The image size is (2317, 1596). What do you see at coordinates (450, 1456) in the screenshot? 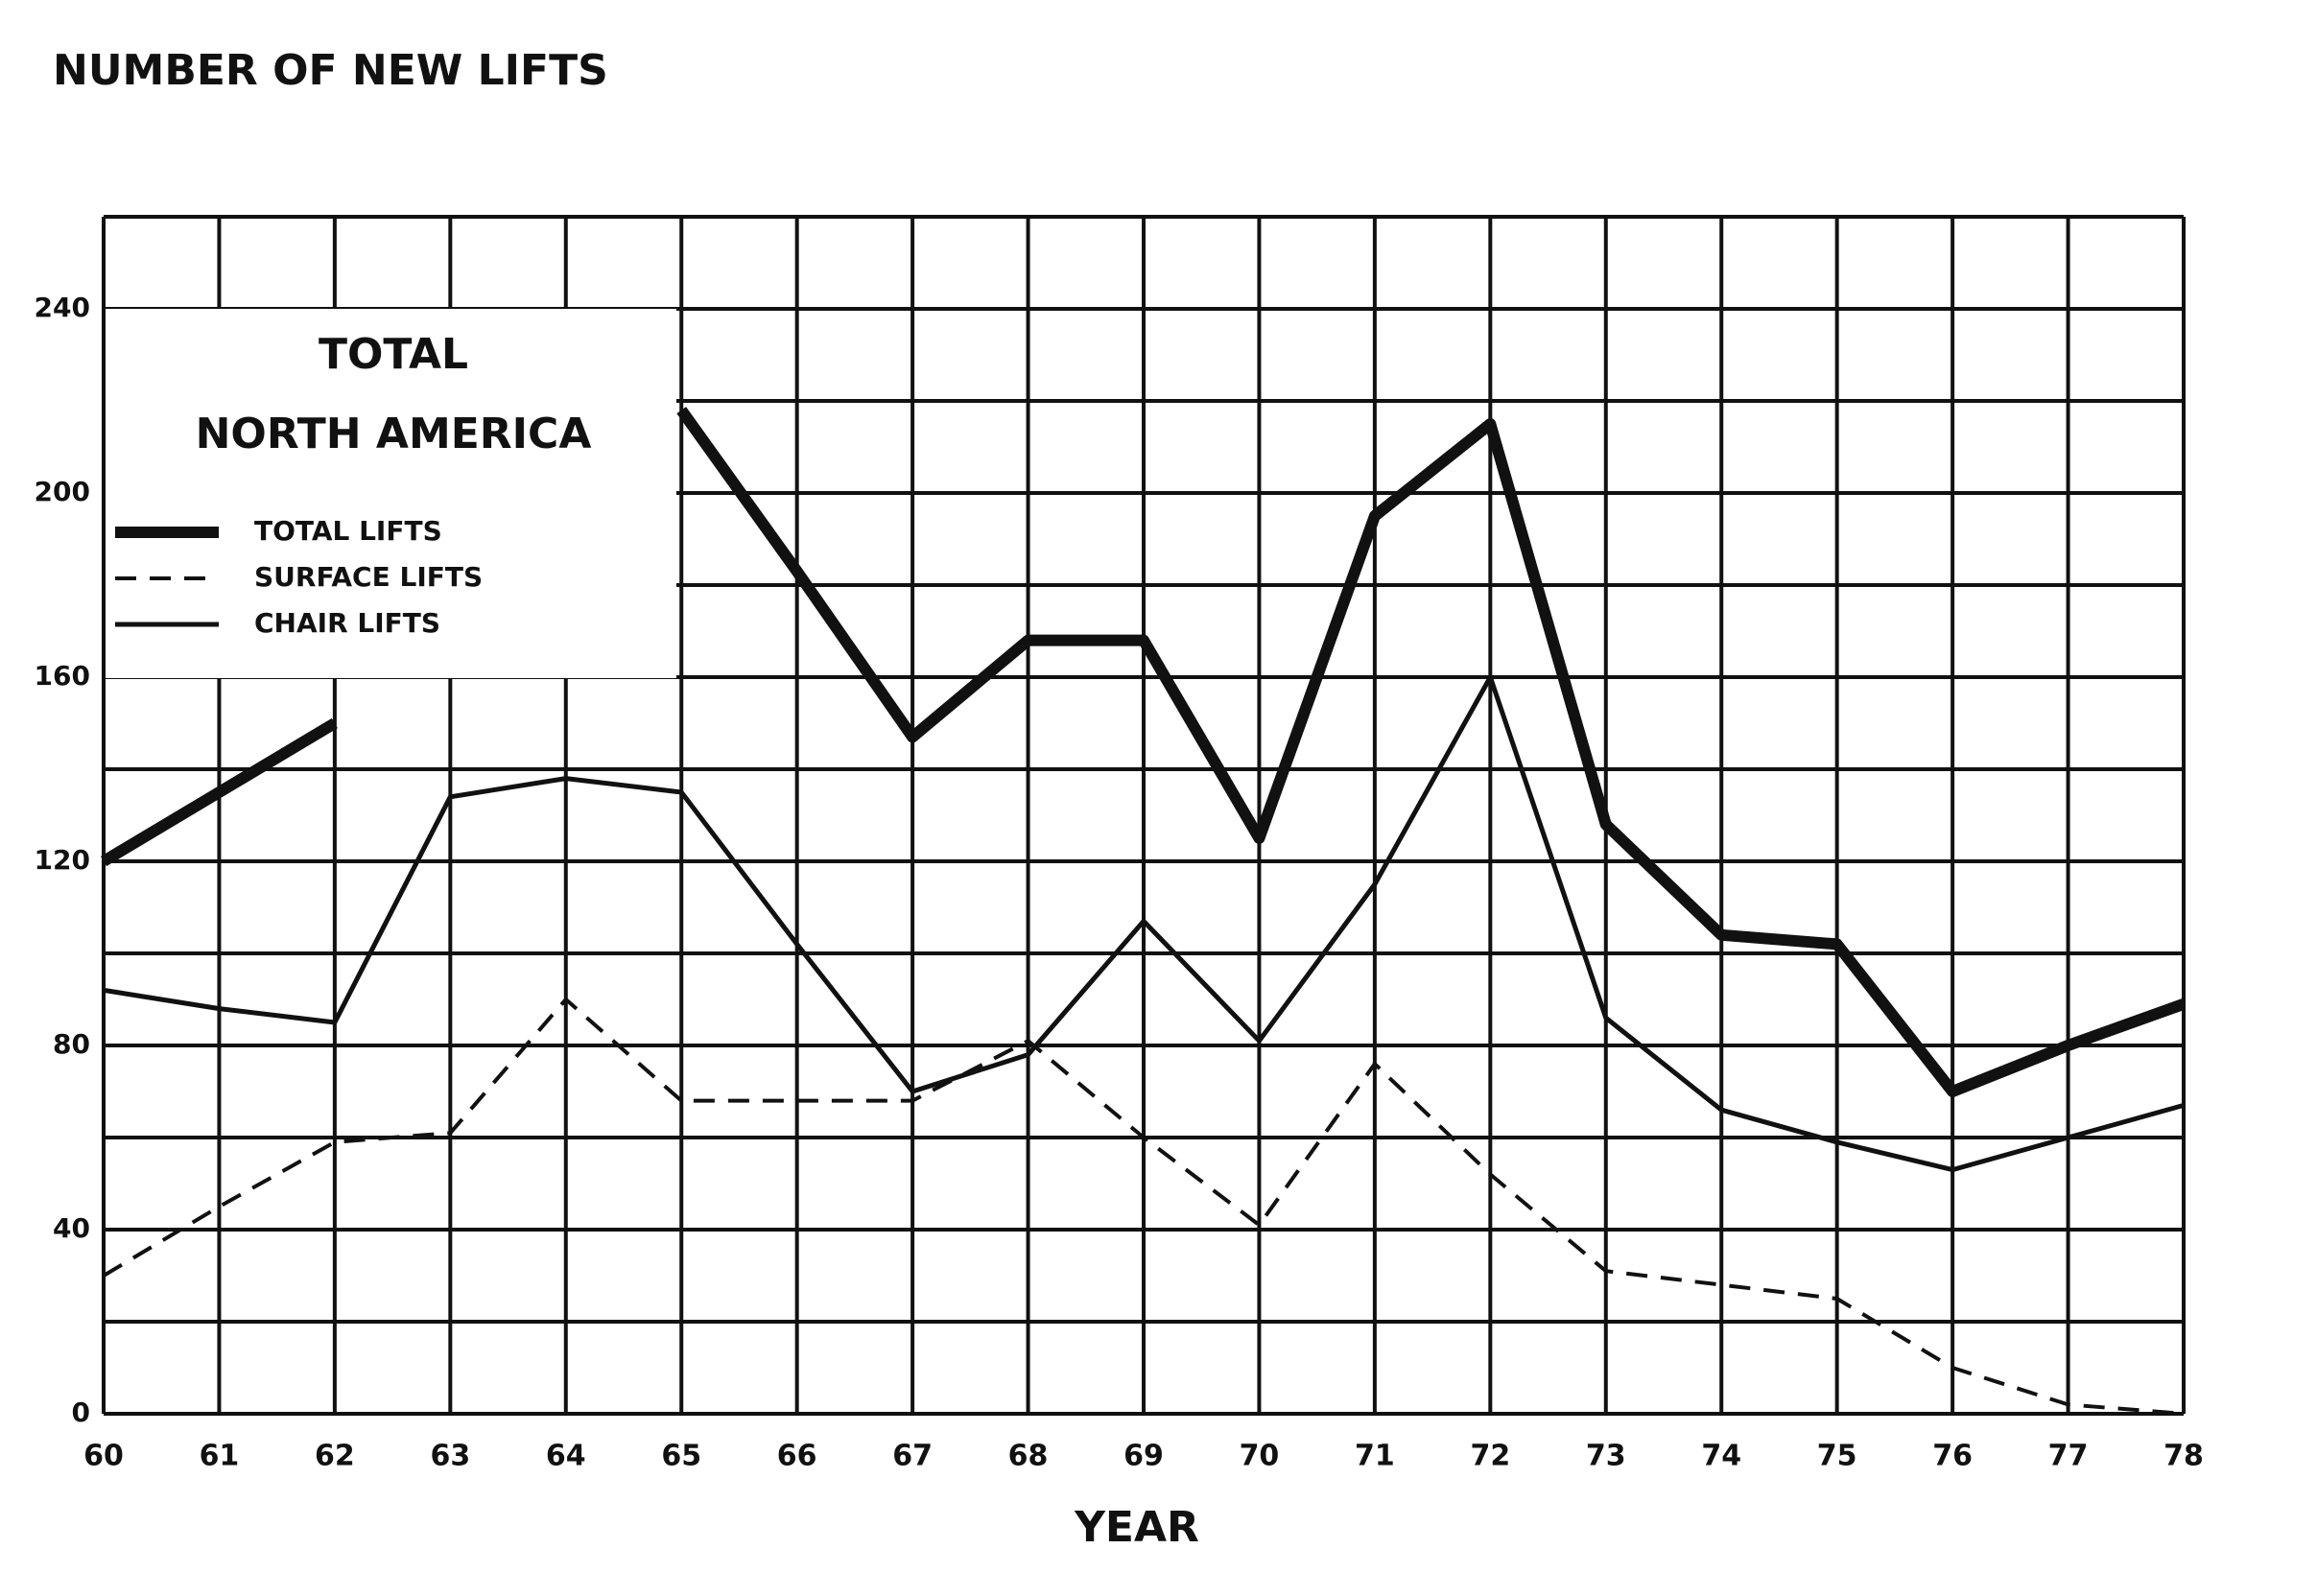
I see `x-tick-label: 63` at bounding box center [450, 1456].